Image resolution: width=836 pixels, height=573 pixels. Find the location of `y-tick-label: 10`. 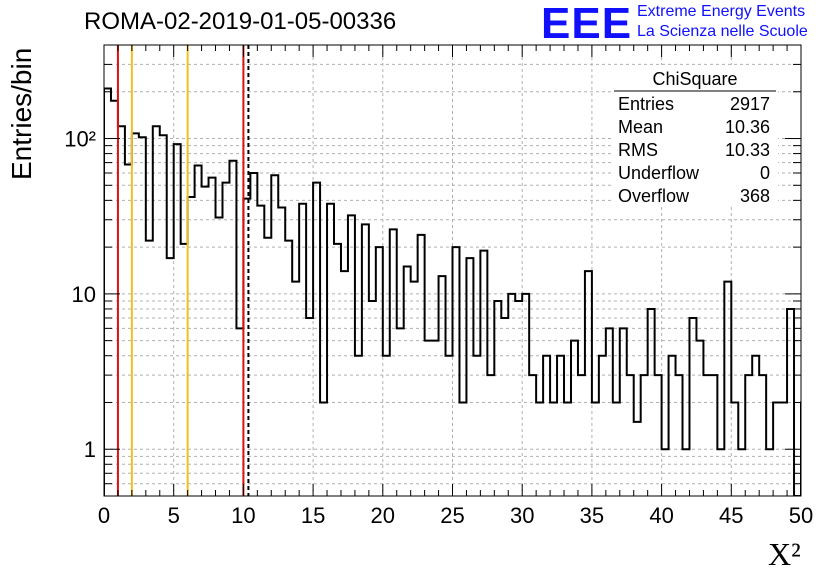

y-tick-label: 10 is located at coordinates (84, 294).